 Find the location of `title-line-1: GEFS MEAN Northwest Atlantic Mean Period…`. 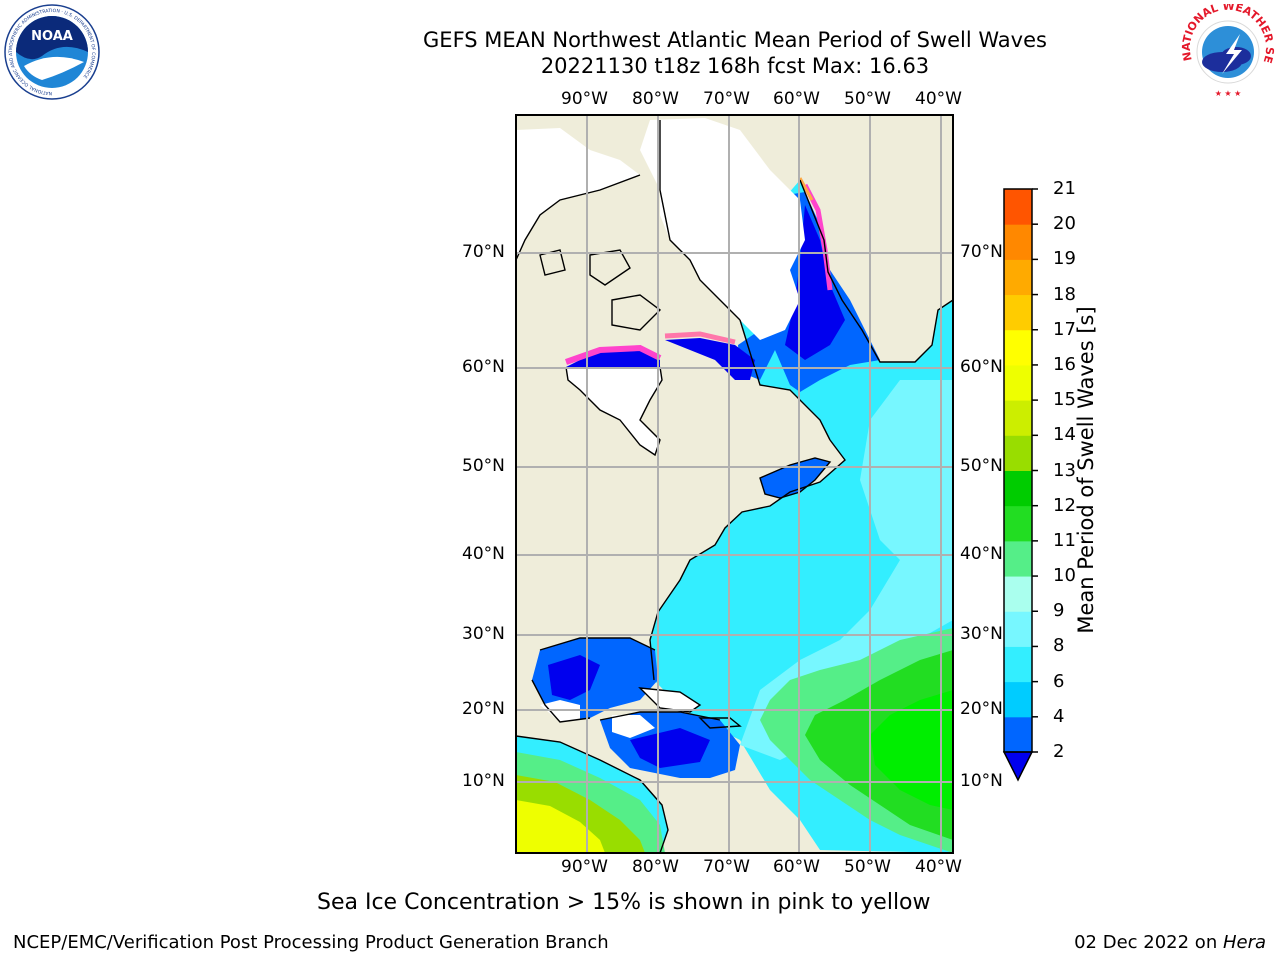

title-line-1: GEFS MEAN Northwest Atlantic Mean Period… is located at coordinates (735, 40).